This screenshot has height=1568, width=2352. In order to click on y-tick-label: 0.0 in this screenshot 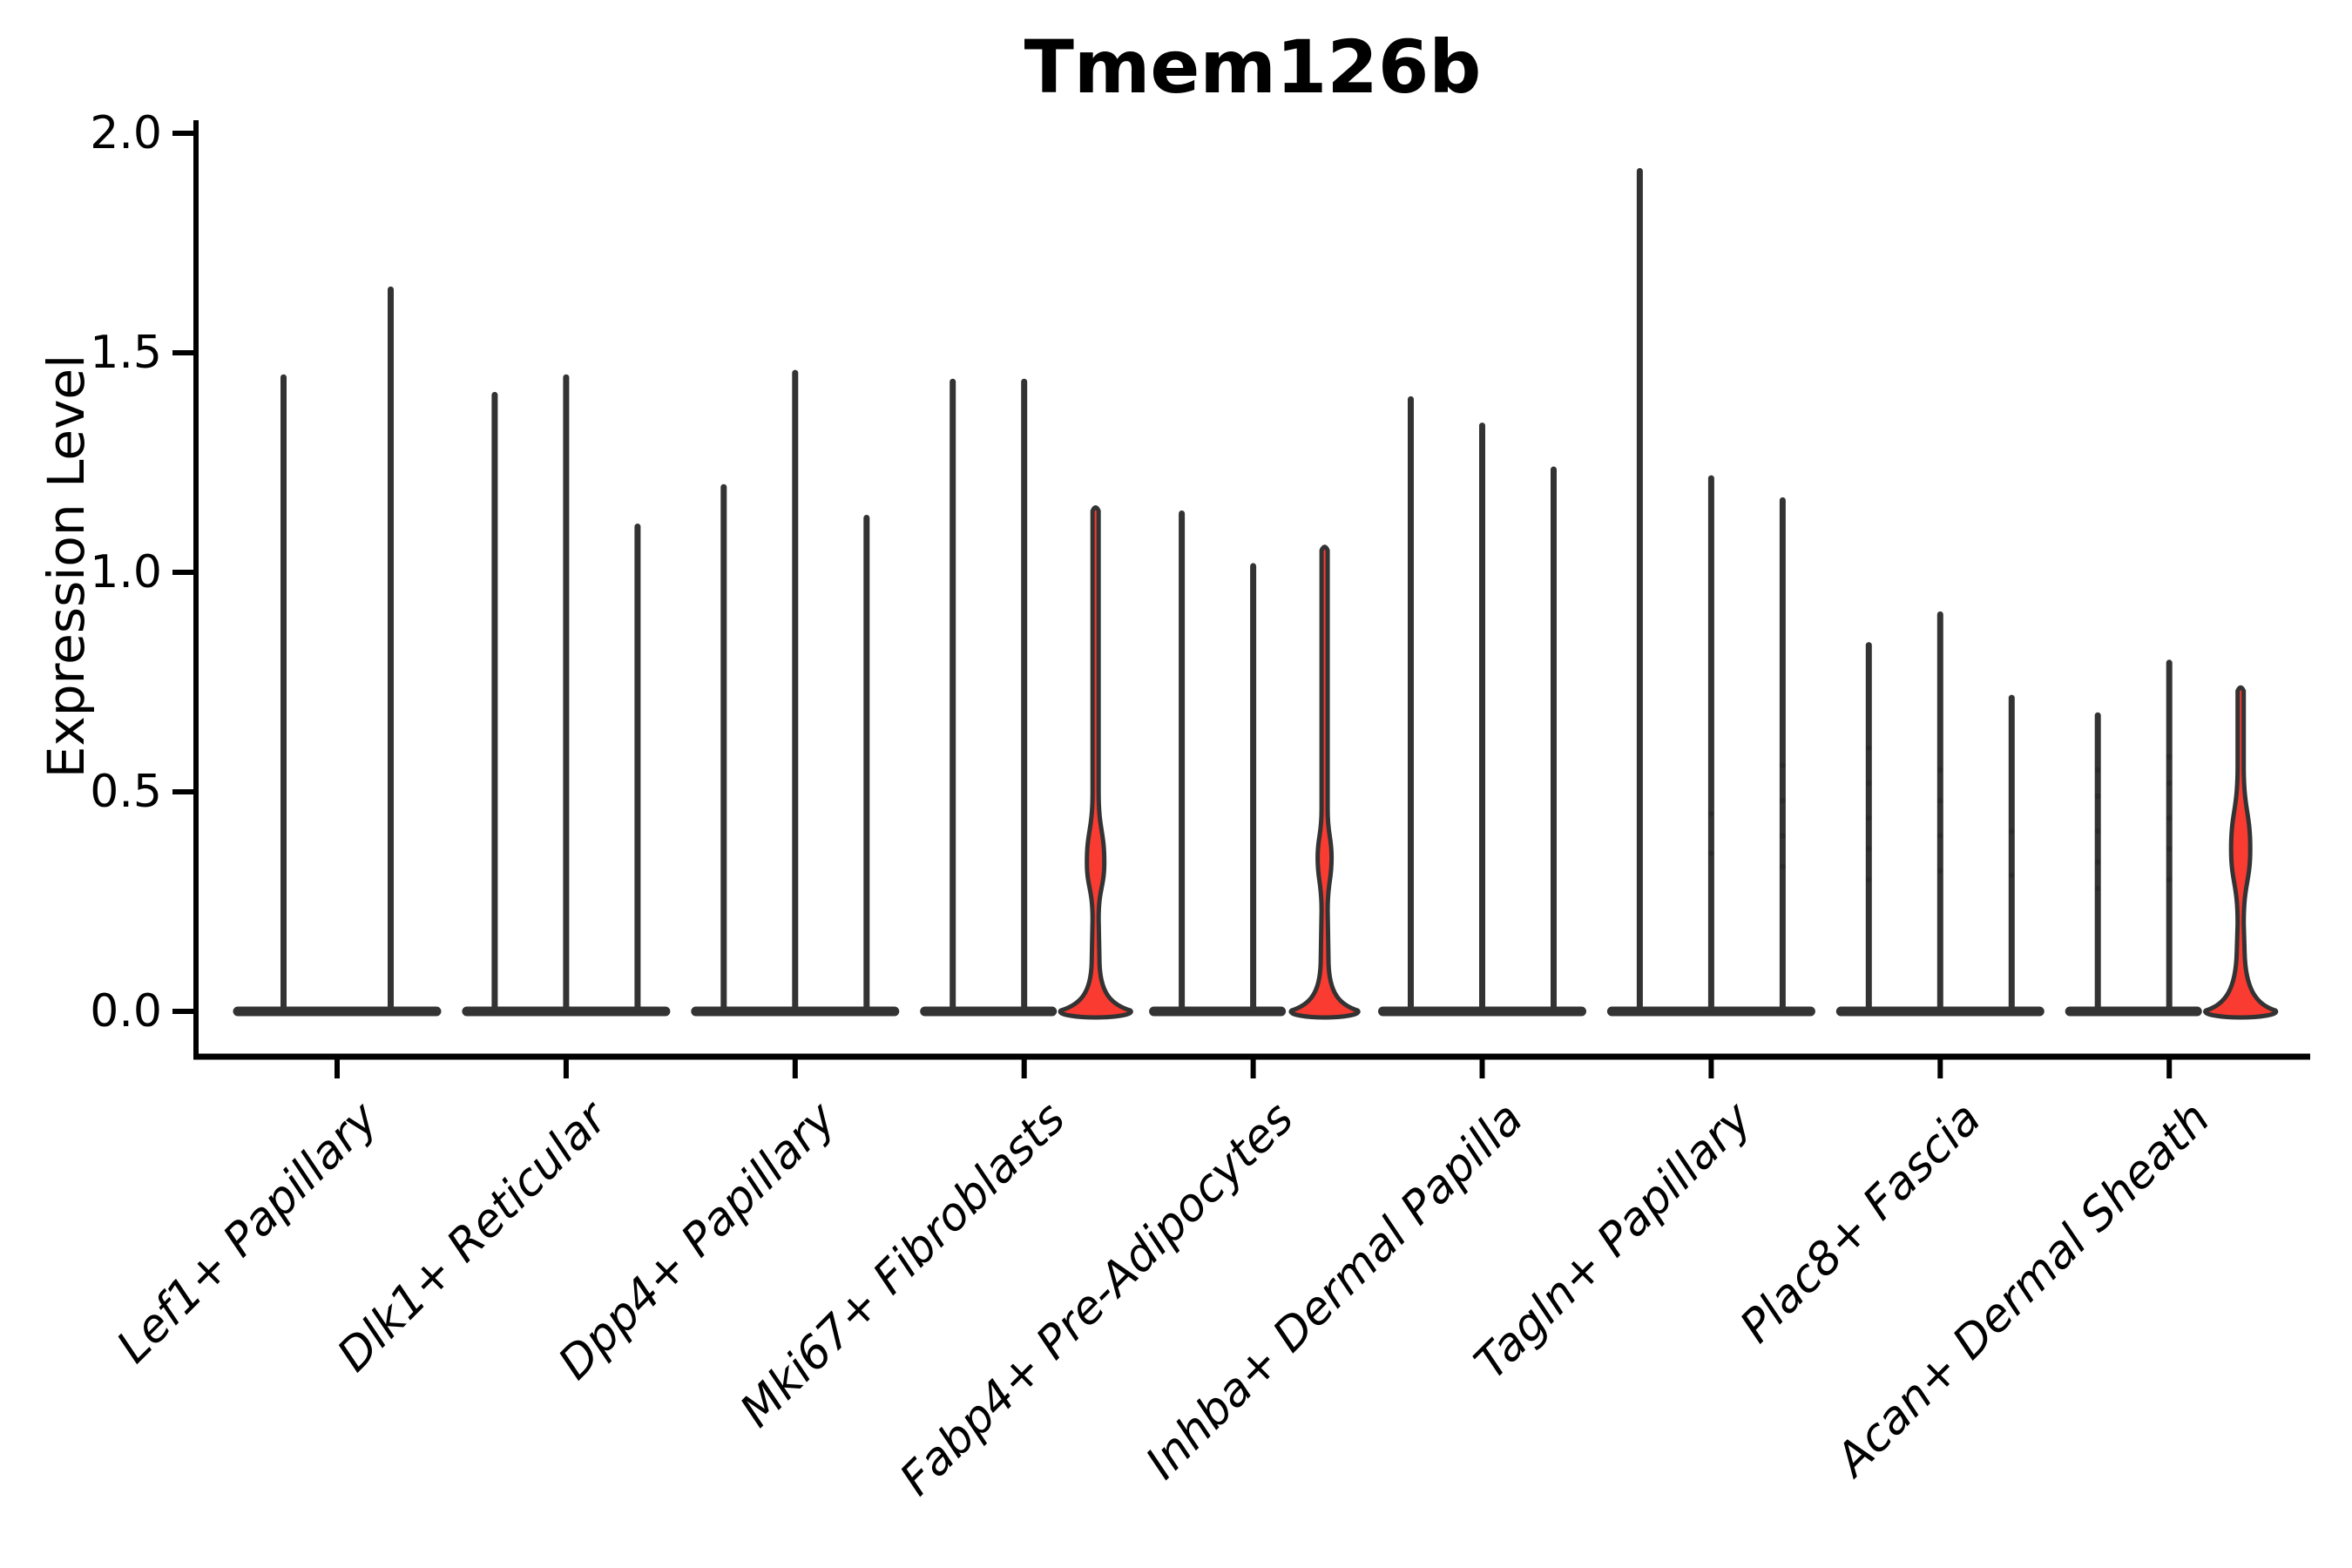, I will do `click(126, 1011)`.